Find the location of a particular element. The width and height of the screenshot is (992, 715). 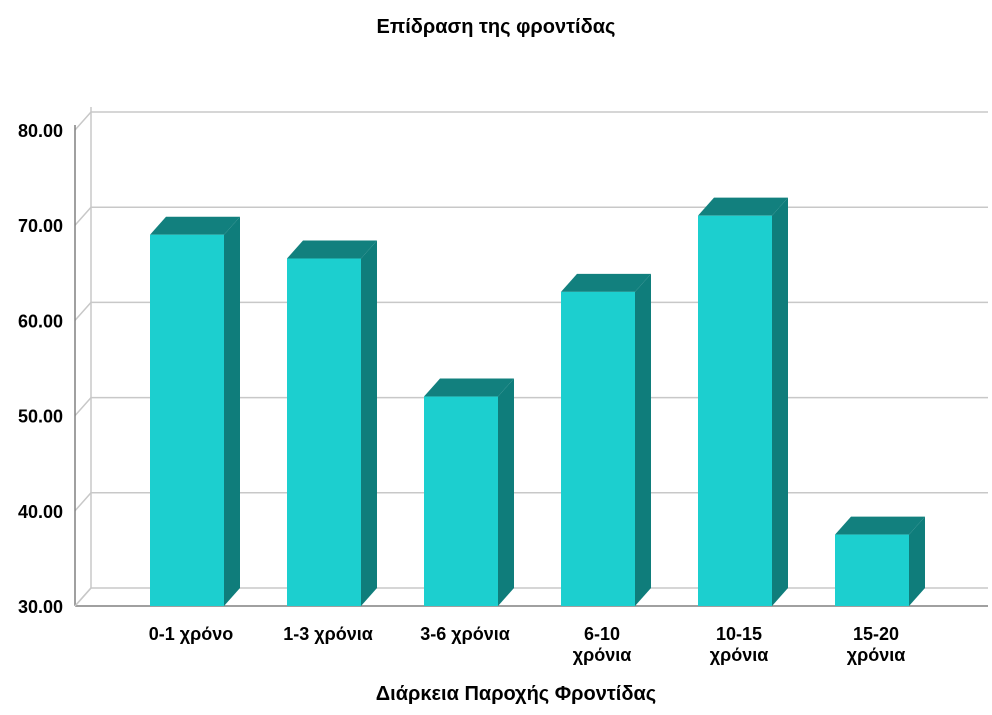

x-tick-label-line: 3-6 χρόνια is located at coordinates (465, 634).